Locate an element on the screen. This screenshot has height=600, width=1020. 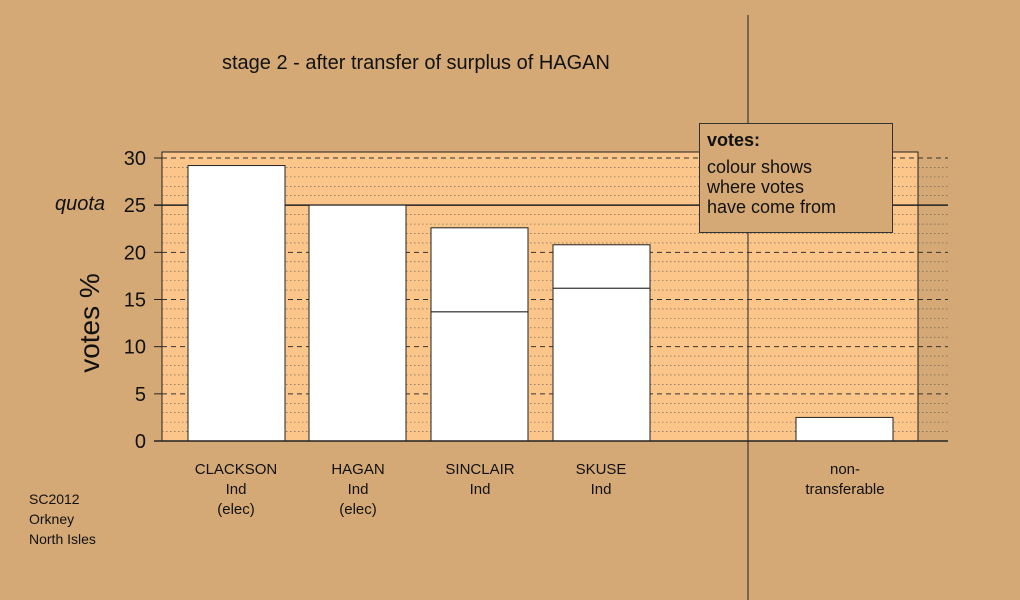
legend-text: colour shows where votes have come from is located at coordinates (772, 187).